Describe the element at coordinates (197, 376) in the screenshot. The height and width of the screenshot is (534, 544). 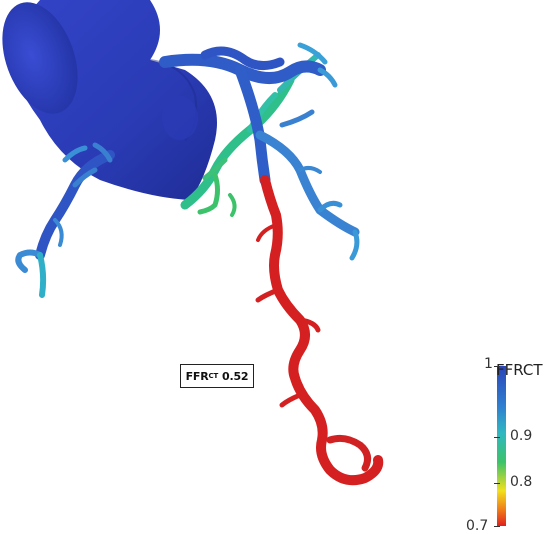
I see `ffr-prefix: FFR` at that location.